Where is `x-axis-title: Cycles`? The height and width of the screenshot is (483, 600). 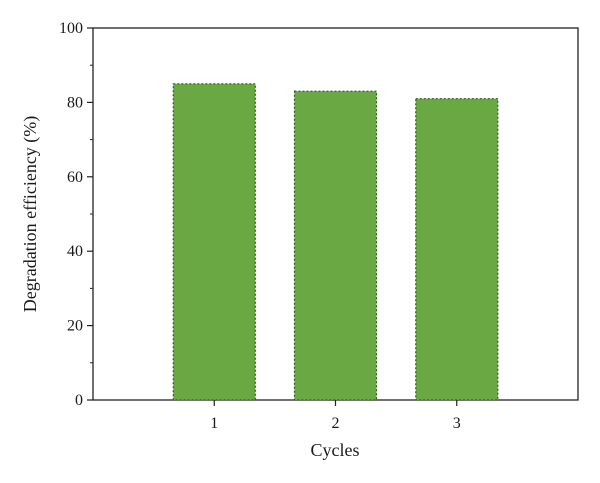 x-axis-title: Cycles is located at coordinates (335, 450).